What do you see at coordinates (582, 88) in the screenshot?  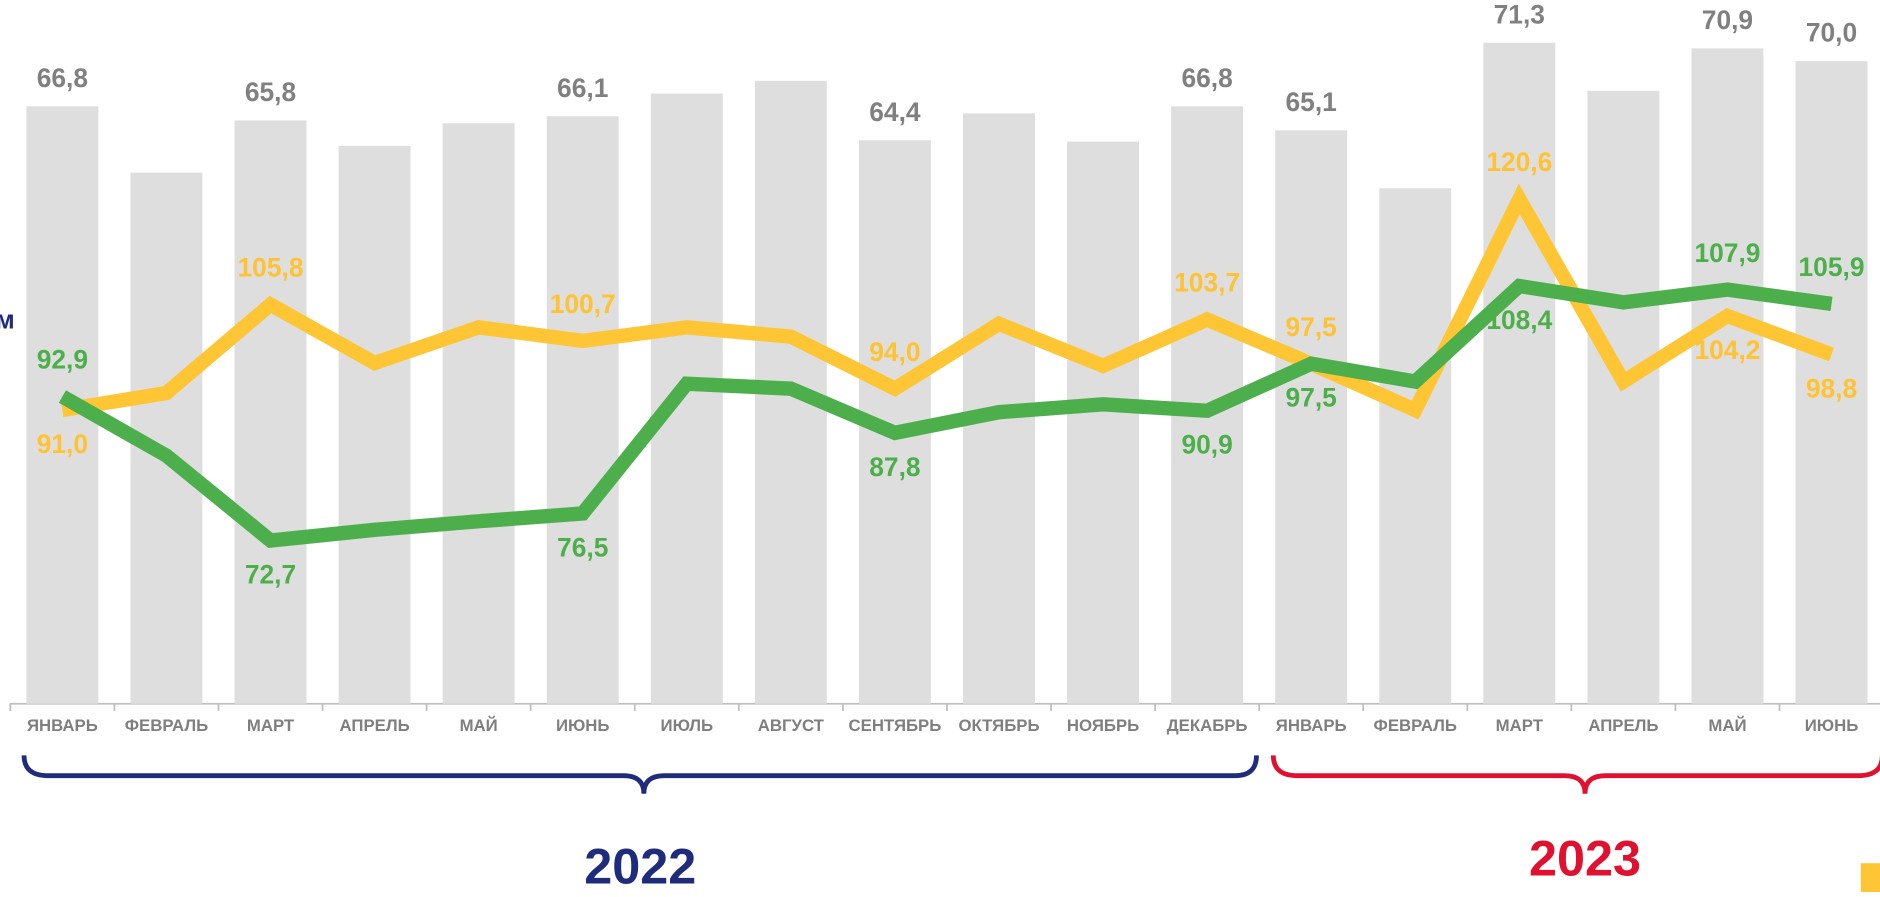 I see `bar-value-label: 66,1` at bounding box center [582, 88].